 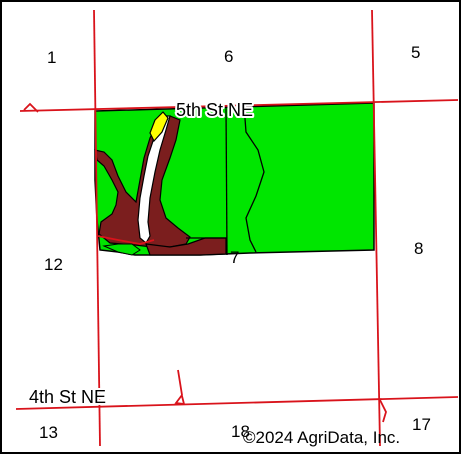 What do you see at coordinates (228, 56) in the screenshot?
I see `section-label-6: 6` at bounding box center [228, 56].